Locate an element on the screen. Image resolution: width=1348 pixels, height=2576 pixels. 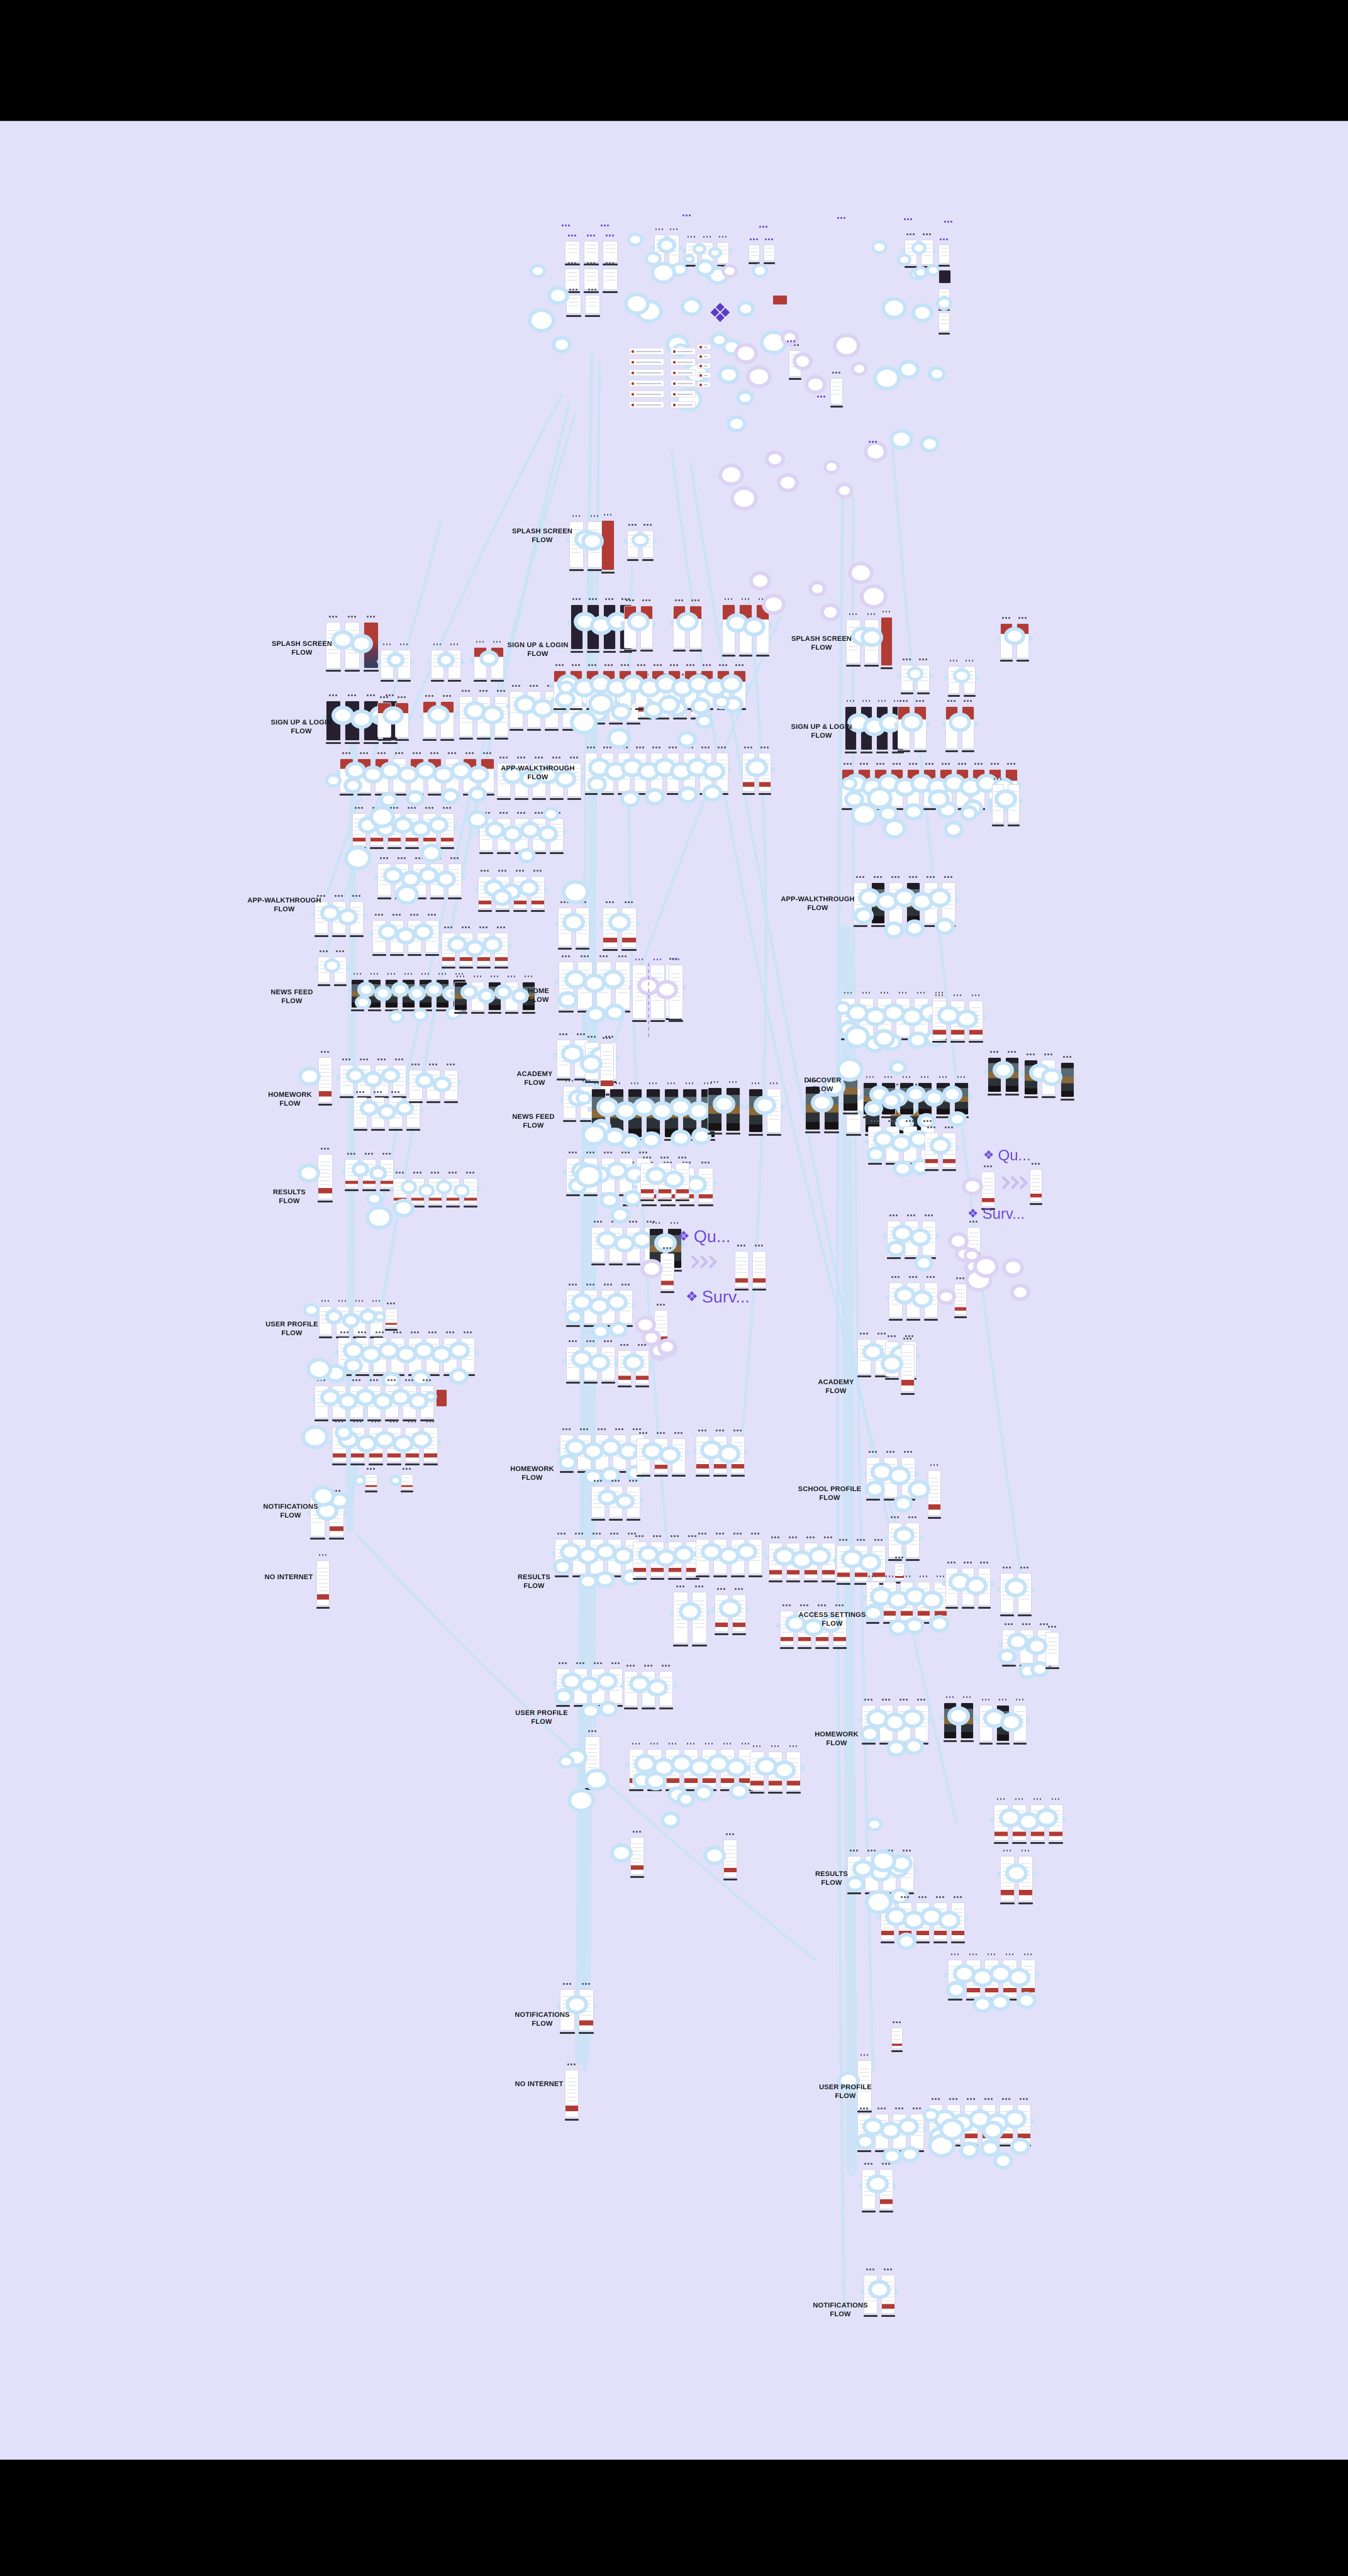
flow-label: SCHOOL PROFILE FLOW is located at coordinates (830, 1494).